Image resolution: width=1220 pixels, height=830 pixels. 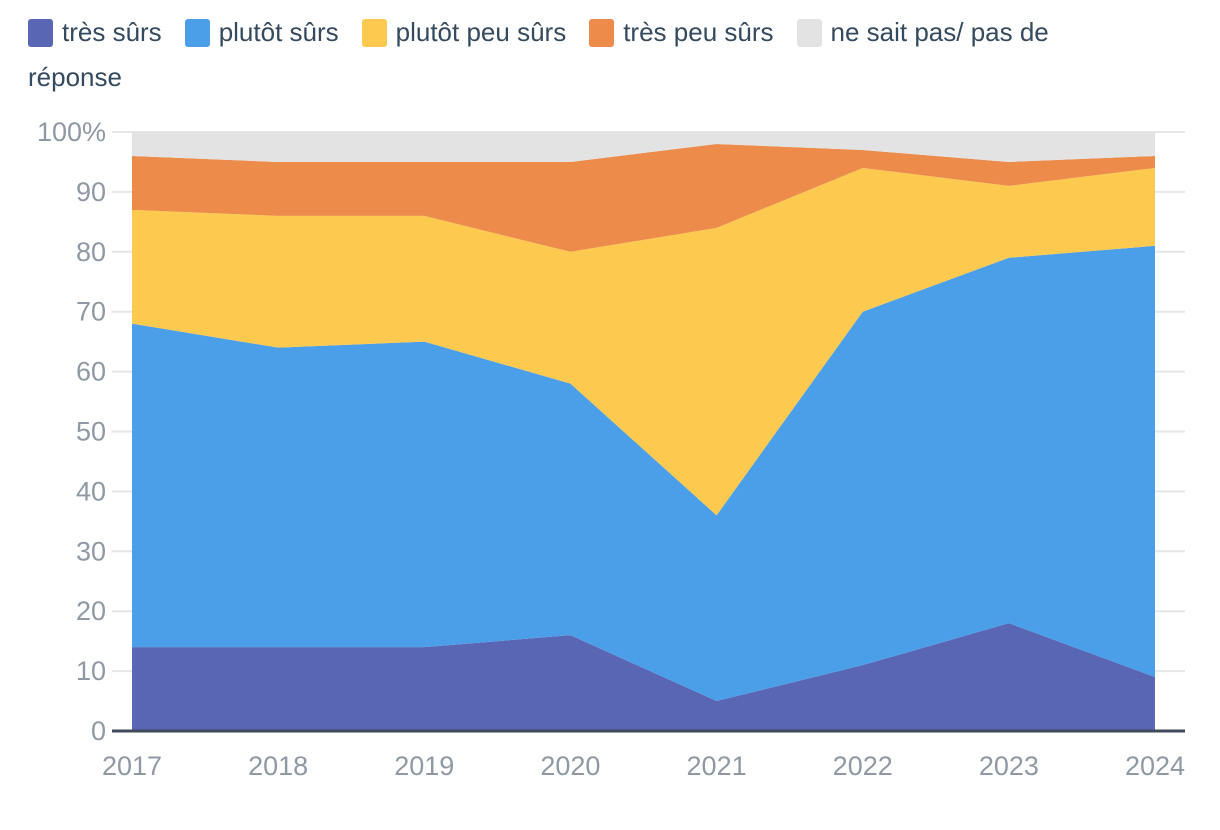 I want to click on y-tick-label-60: 60, so click(x=91, y=372).